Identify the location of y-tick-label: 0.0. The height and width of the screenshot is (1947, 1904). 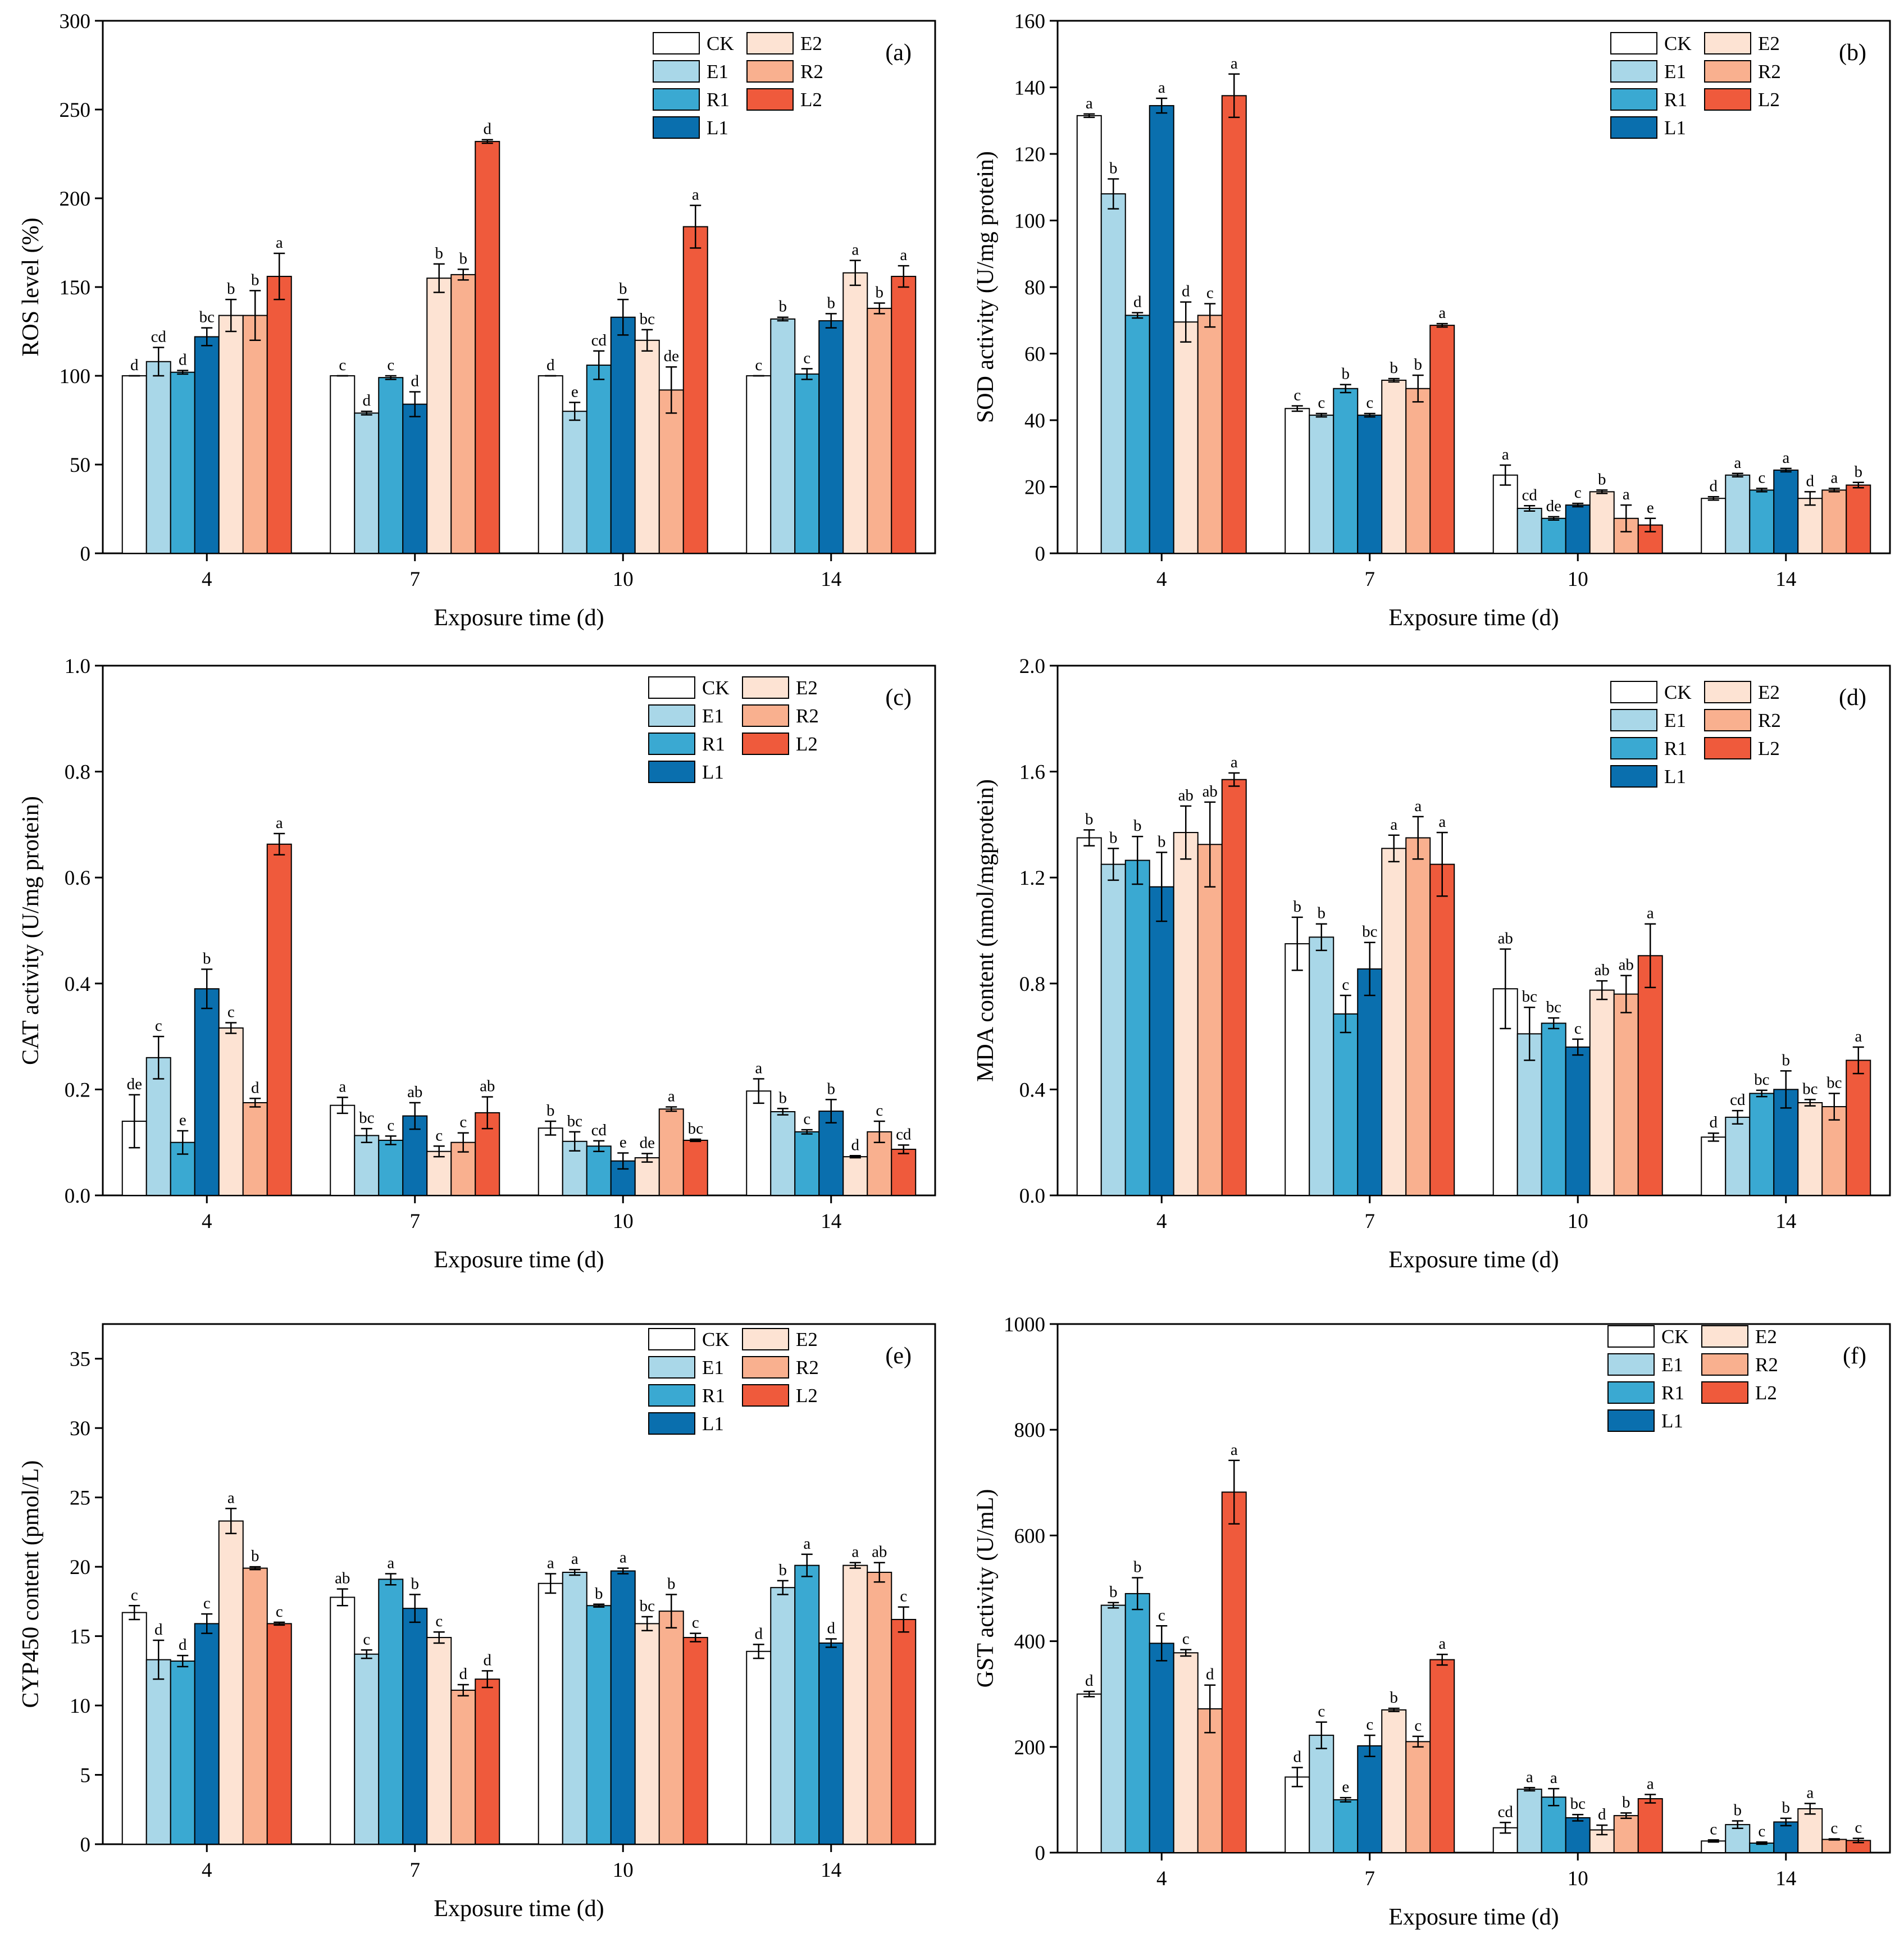
(77, 1196).